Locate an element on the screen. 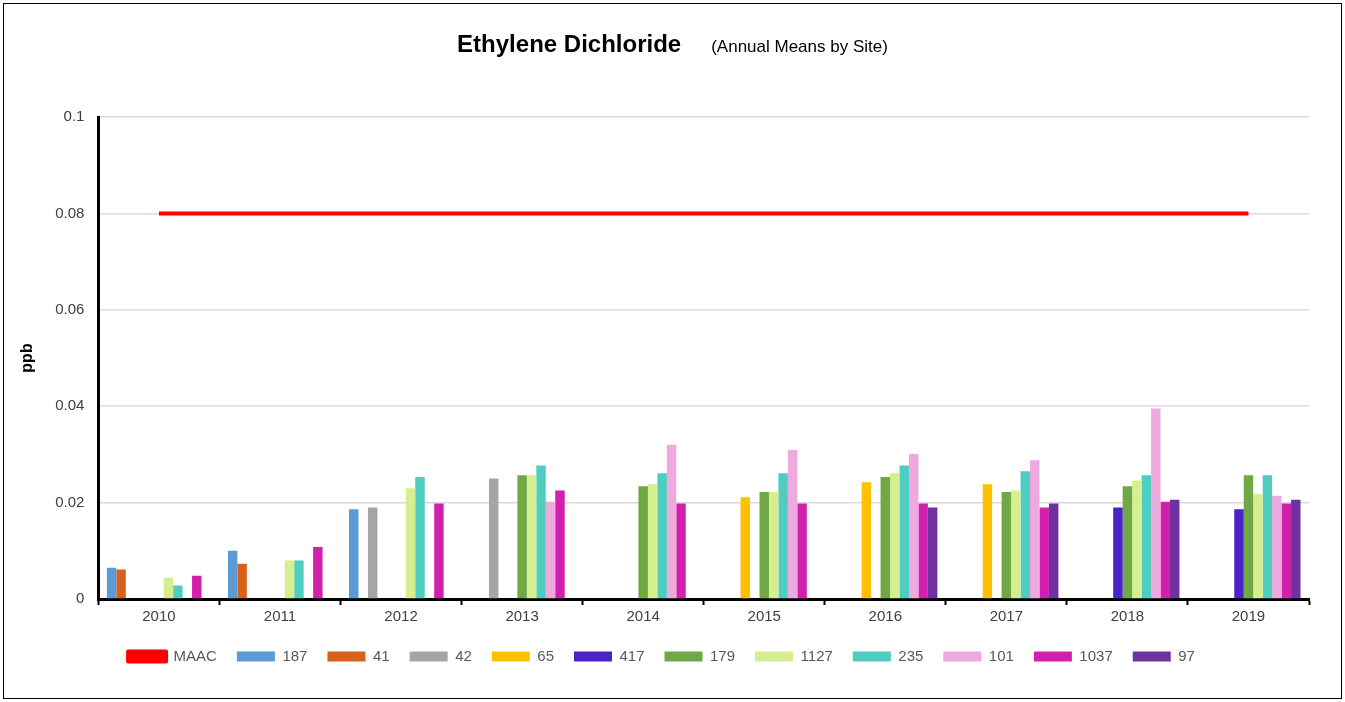  legend-label: 1127 is located at coordinates (816, 655).